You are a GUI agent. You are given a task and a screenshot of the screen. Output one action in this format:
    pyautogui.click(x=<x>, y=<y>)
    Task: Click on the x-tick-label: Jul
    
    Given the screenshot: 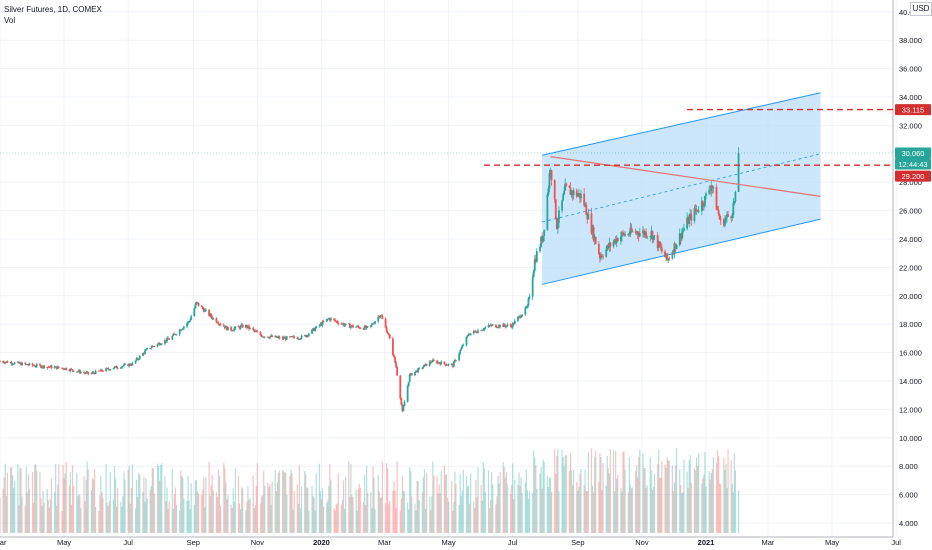 What is the action you would take?
    pyautogui.click(x=128, y=542)
    